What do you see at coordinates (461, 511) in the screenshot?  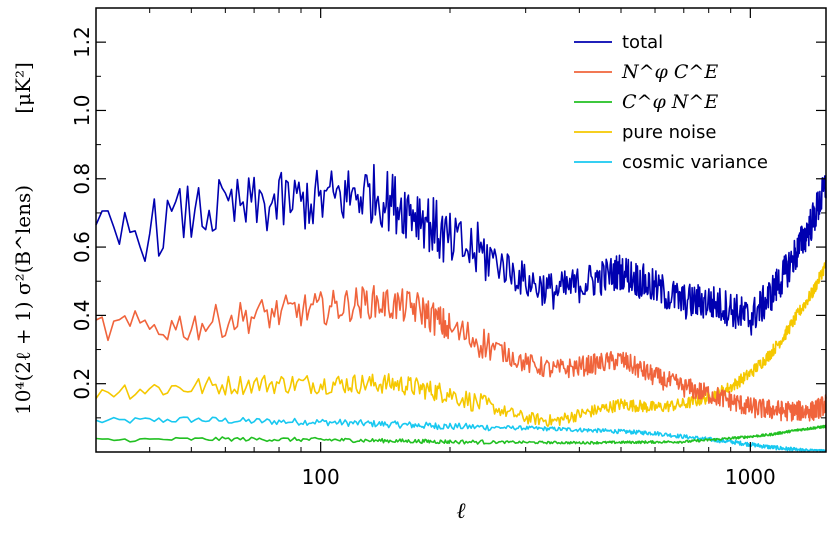 I see `x-axis-label: ℓ` at bounding box center [461, 511].